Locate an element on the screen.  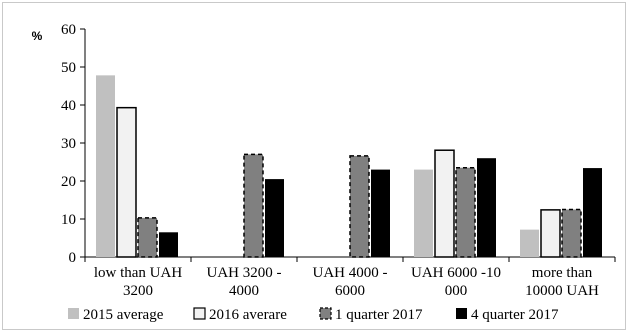
x-category-label-line: 4000 is located at coordinates (244, 291).